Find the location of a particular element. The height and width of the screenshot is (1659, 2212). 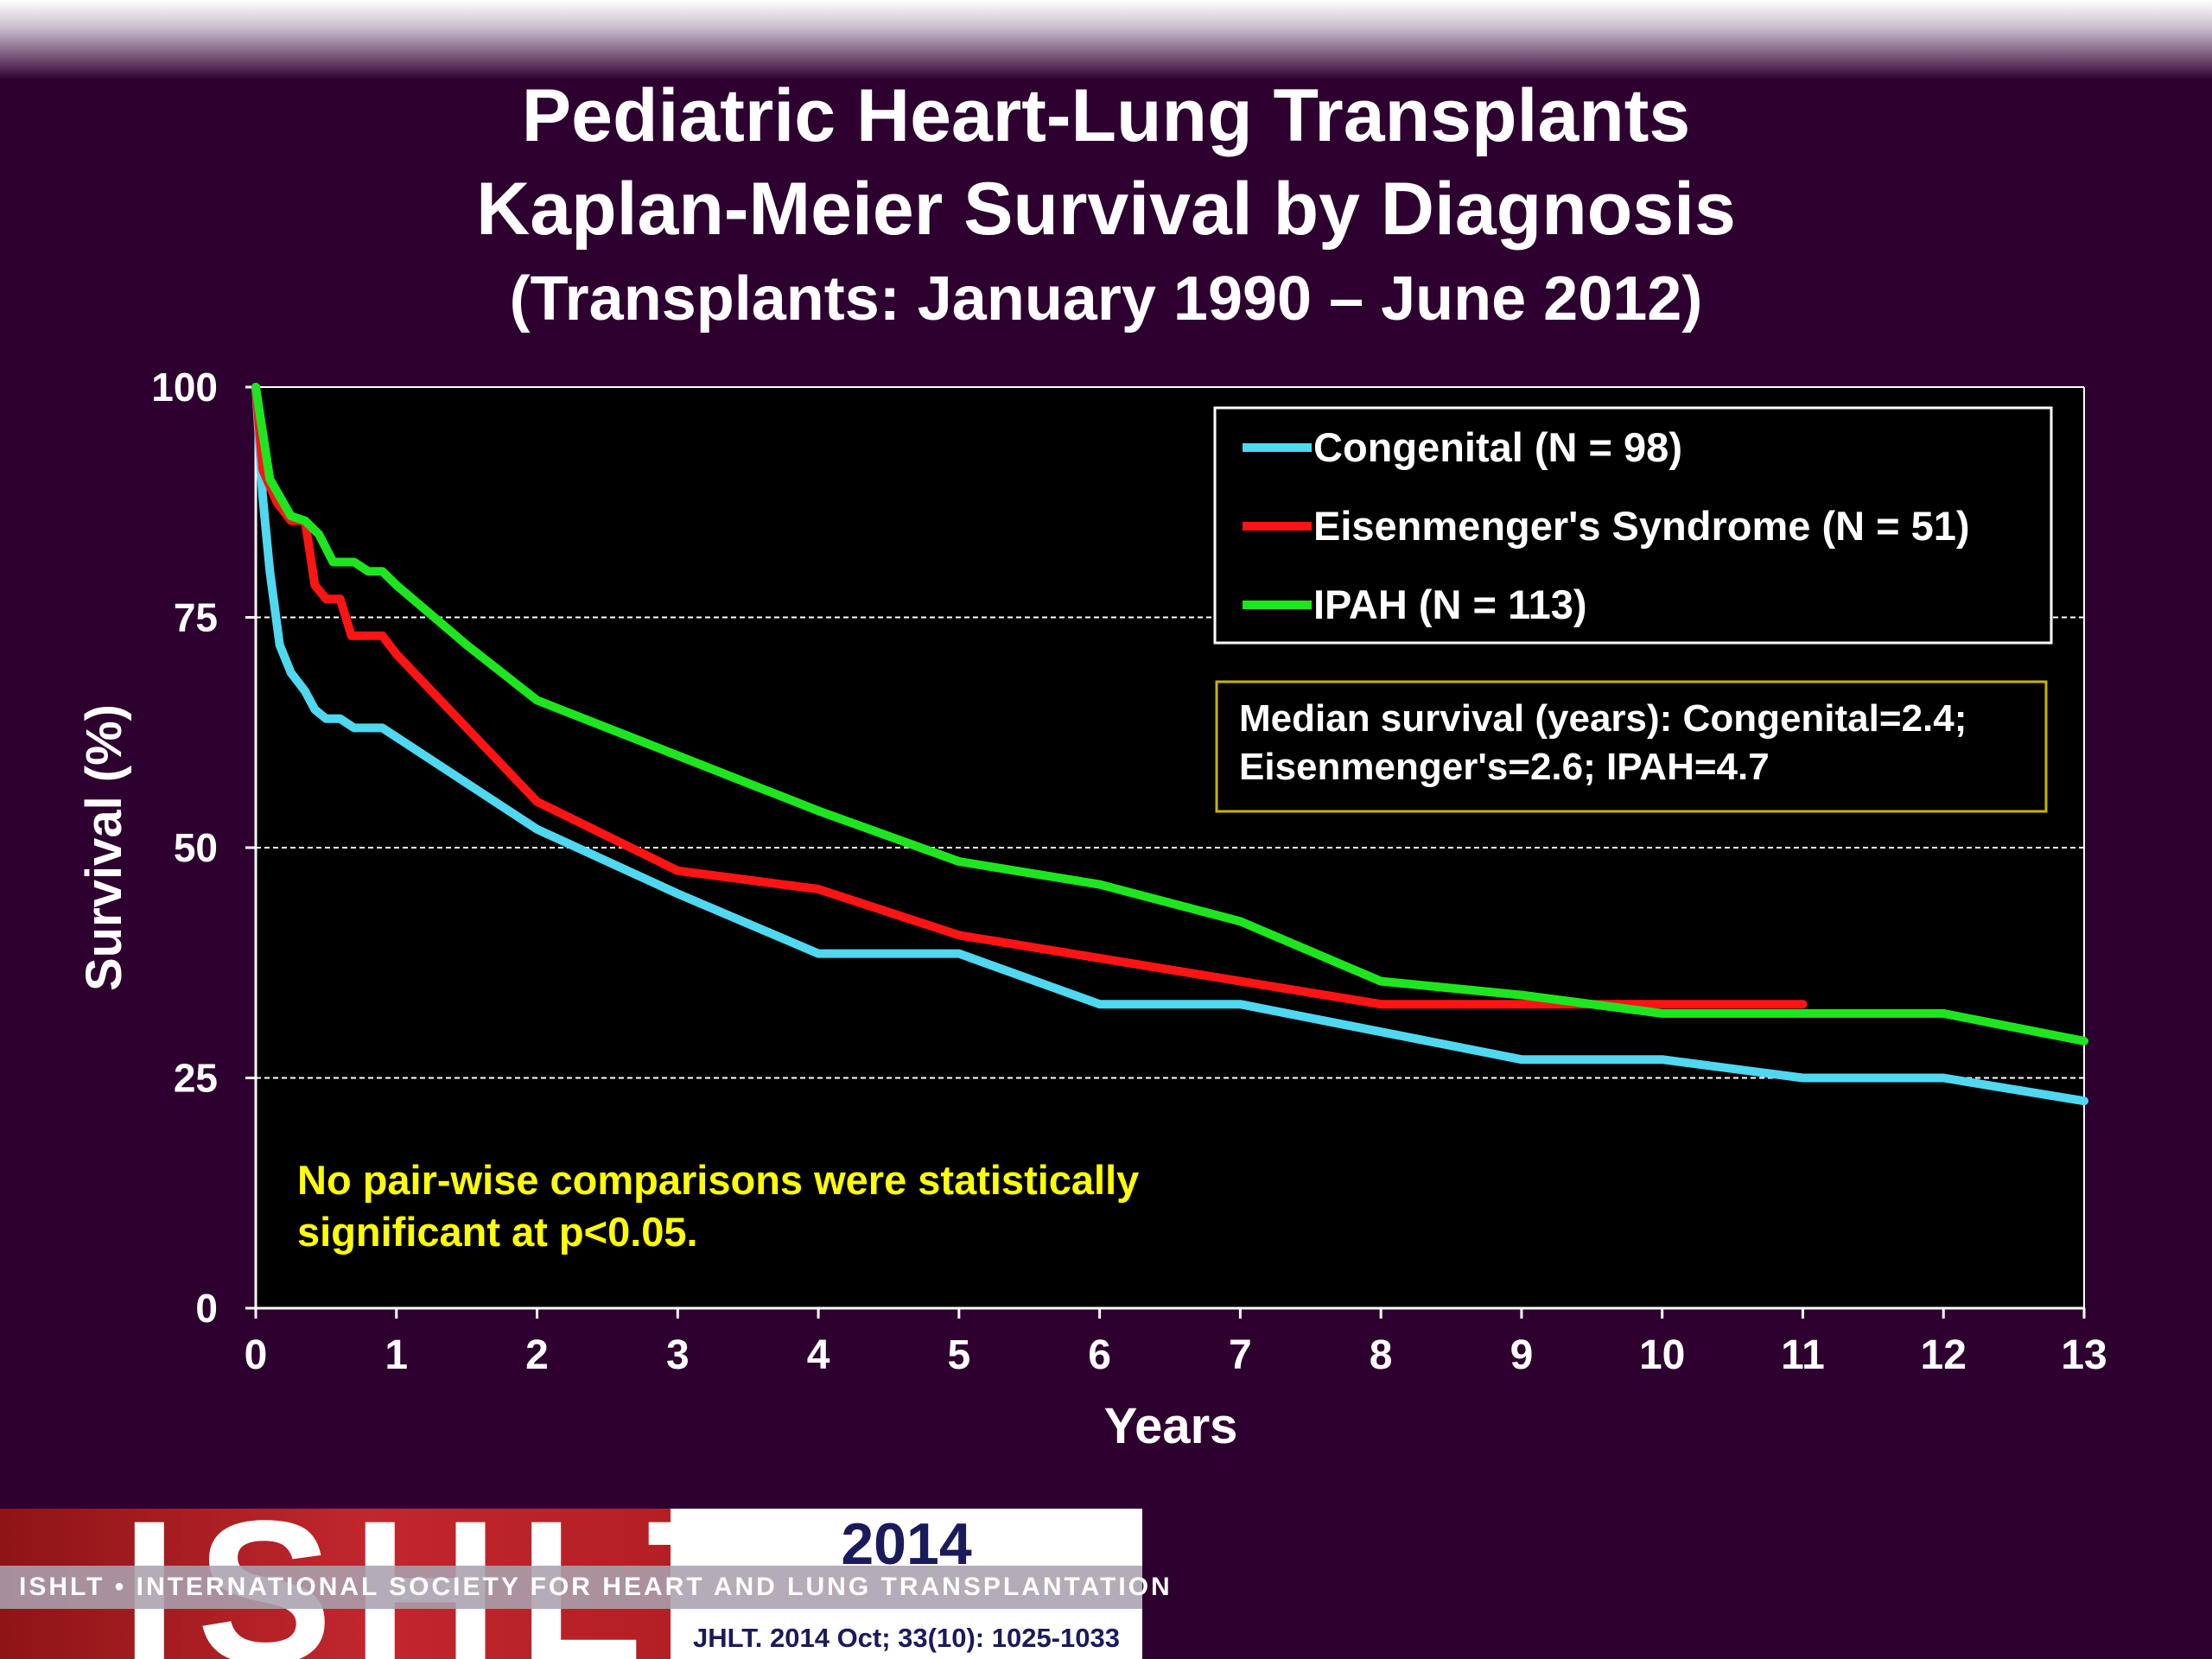

legend-label-2: IPAH (N = 113) is located at coordinates (1450, 604).